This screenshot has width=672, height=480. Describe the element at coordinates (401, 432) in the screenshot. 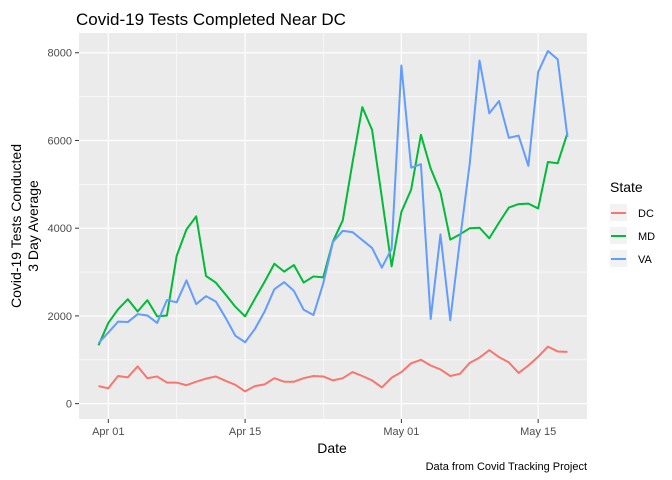

I see `x-tick-label: May 01` at that location.